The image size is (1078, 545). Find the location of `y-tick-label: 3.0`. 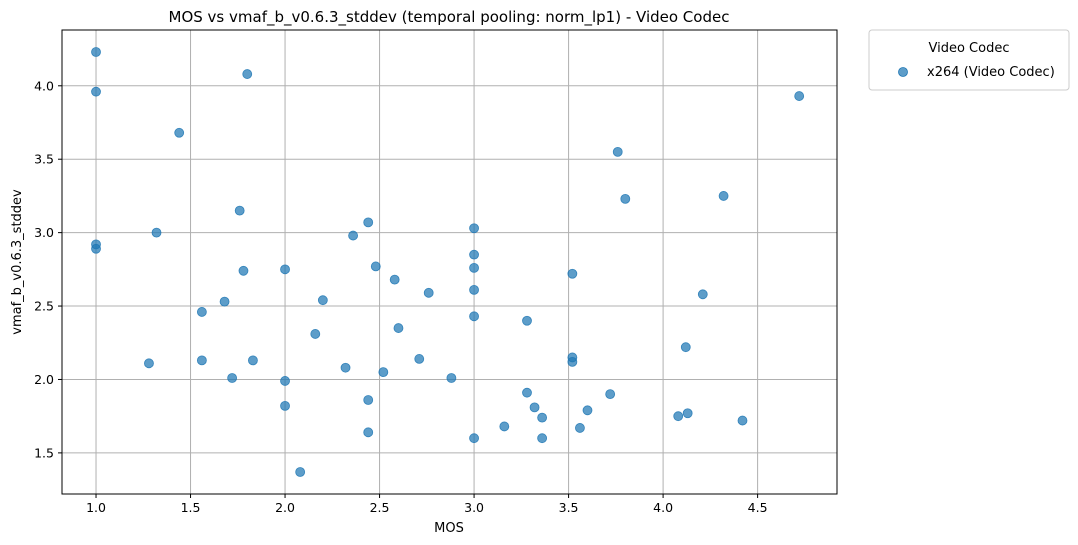

y-tick-label: 3.0 is located at coordinates (44, 232).